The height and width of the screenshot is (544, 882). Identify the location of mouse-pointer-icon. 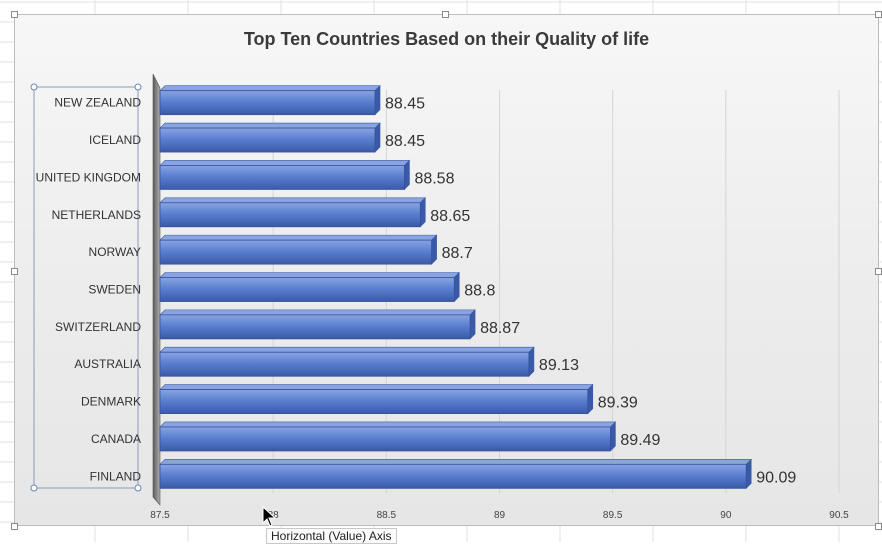
(269, 516).